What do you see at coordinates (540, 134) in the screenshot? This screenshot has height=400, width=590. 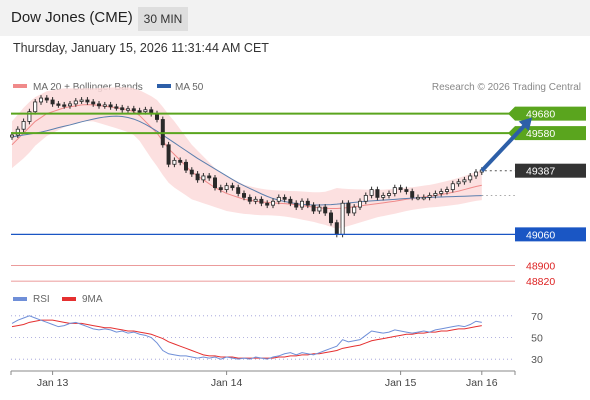 I see `level-label: 49580` at bounding box center [540, 134].